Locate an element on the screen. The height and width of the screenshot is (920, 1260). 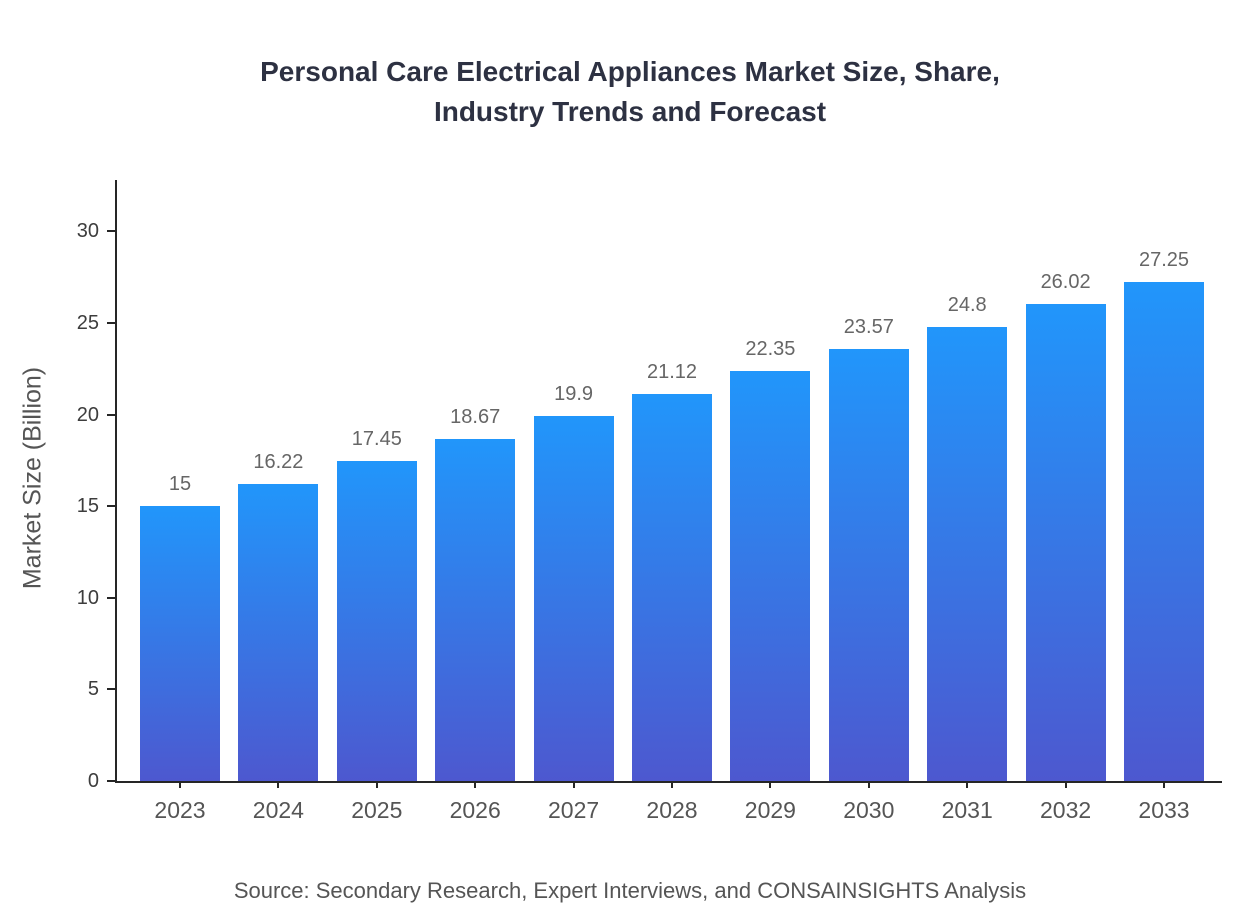
bar-value-label: 18.67 is located at coordinates (475, 416).